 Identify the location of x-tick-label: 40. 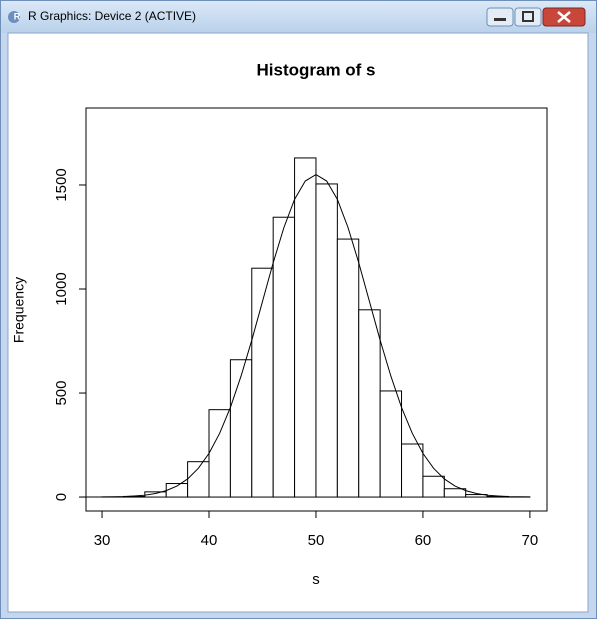
(209, 540).